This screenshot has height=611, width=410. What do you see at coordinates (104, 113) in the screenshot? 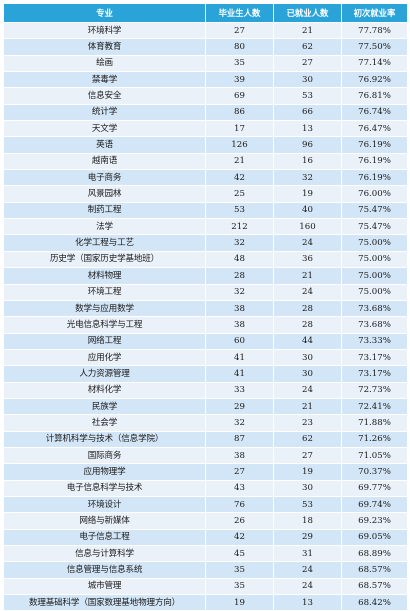
I see `cell-major: 统计学` at bounding box center [104, 113].